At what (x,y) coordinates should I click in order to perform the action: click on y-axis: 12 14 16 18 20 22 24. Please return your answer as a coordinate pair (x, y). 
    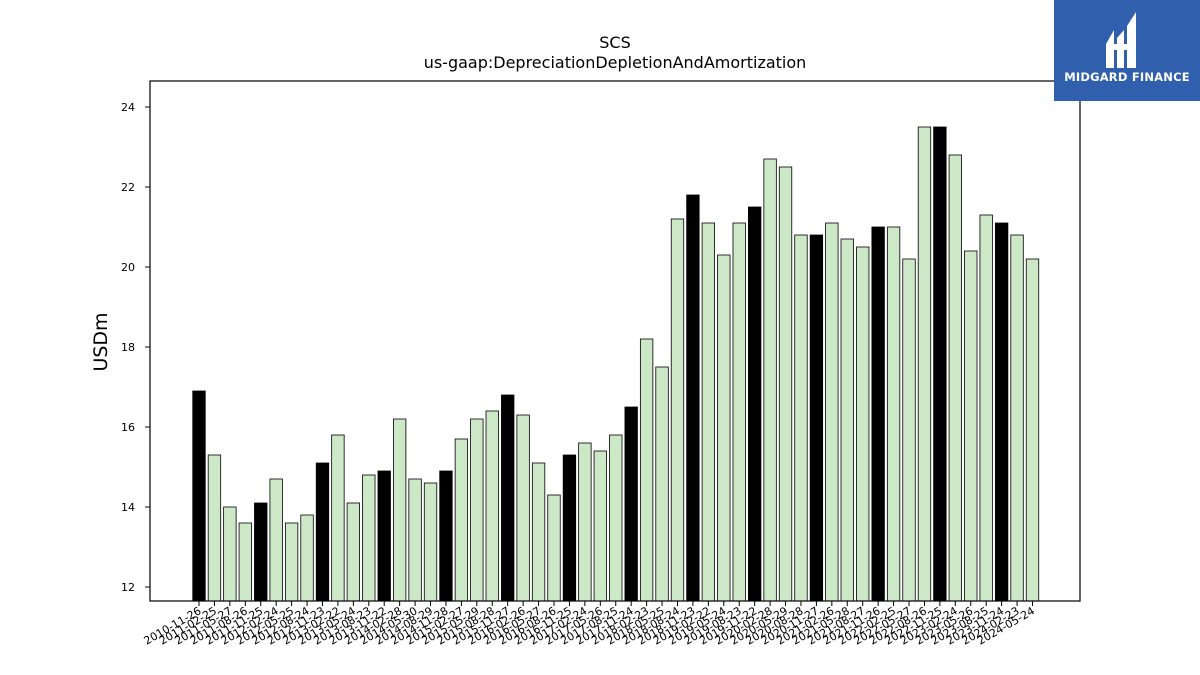
    Looking at the image, I should click on (135, 347).